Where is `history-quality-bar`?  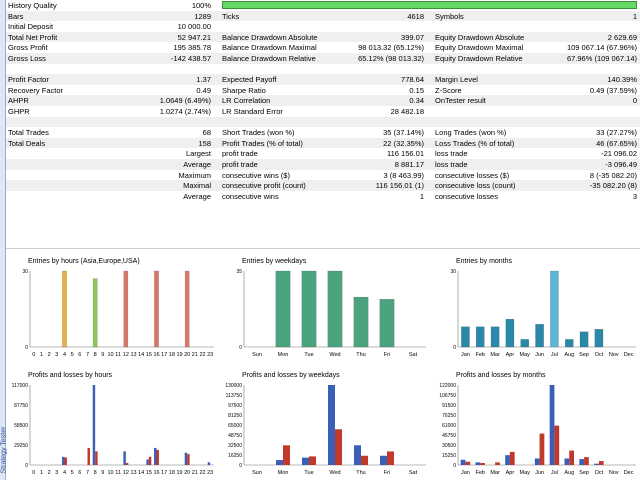
history-quality-bar is located at coordinates (429, 5).